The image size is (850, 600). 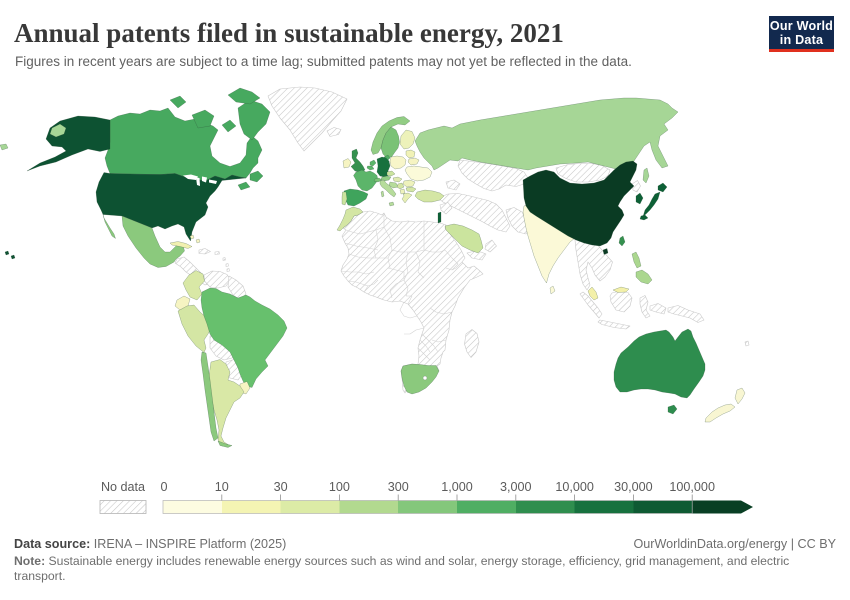 I want to click on svg-text: 0, so click(x=163, y=487).